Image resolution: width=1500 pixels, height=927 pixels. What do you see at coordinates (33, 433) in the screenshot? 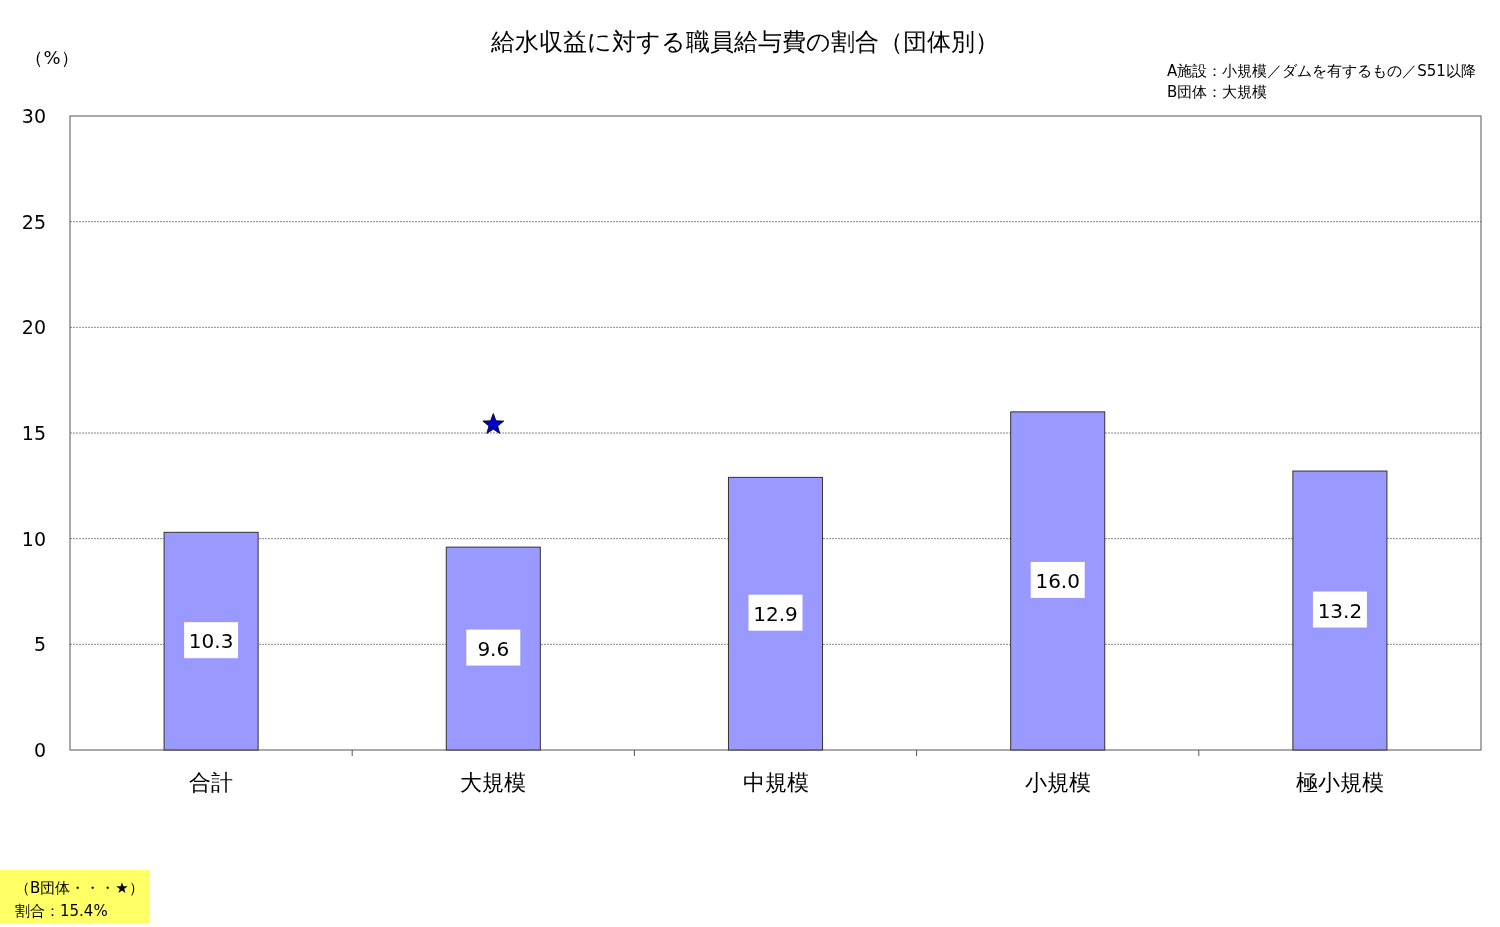
I see `y-tick-label: 15` at bounding box center [33, 433].